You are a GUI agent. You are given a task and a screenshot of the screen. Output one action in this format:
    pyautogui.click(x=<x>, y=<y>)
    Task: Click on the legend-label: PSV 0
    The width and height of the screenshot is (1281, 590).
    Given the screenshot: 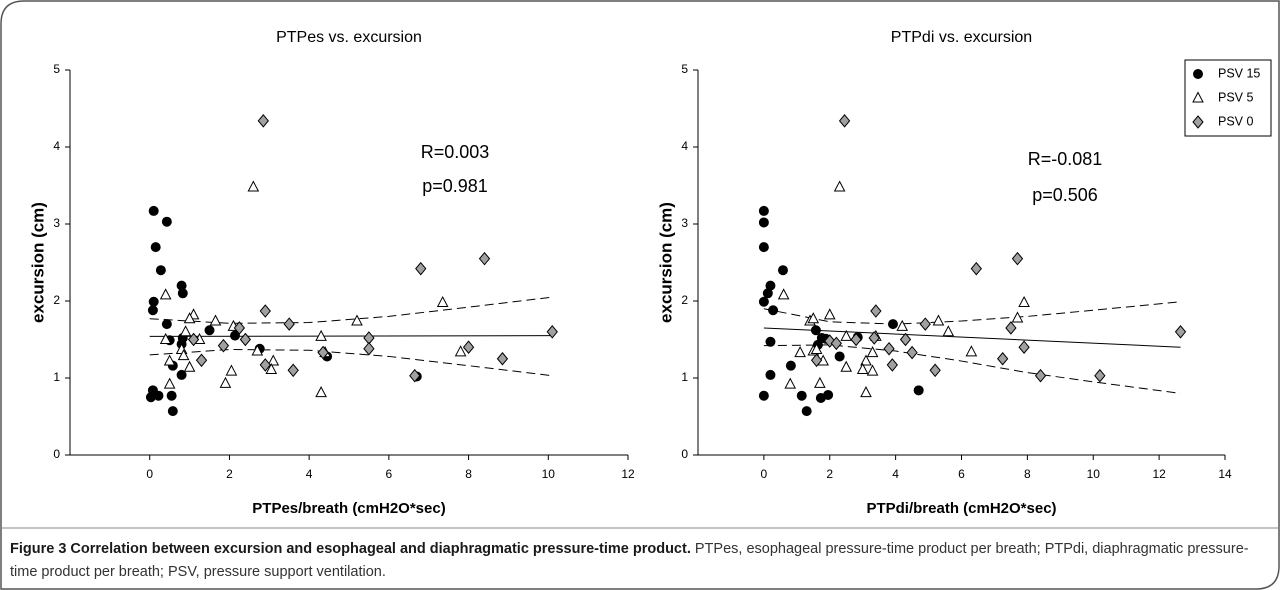 What is the action you would take?
    pyautogui.click(x=1235, y=121)
    